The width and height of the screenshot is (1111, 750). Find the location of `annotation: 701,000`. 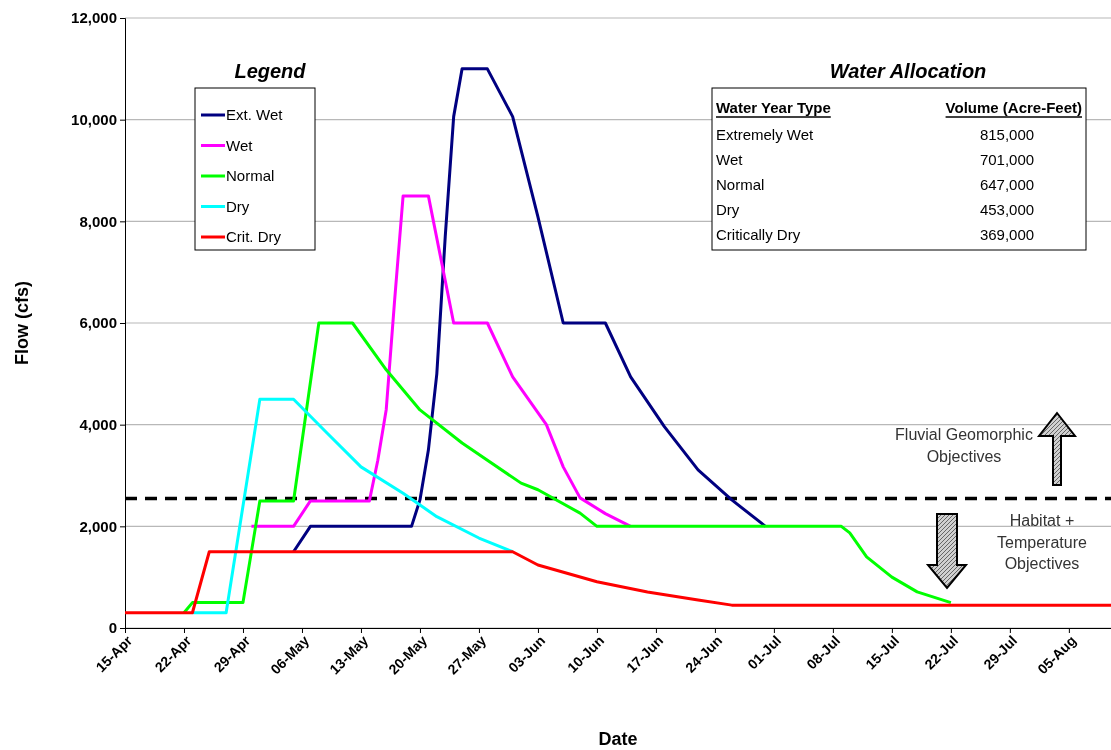

annotation: 701,000 is located at coordinates (1007, 159).